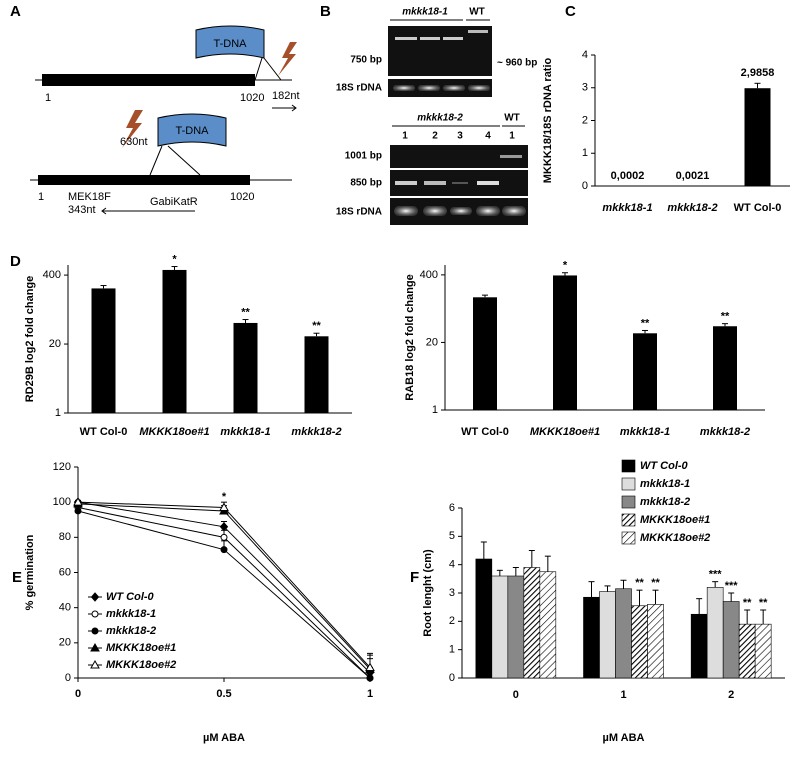 Image resolution: width=800 pixels, height=758 pixels. Describe the element at coordinates (585, 88) in the screenshot. I see `y-tick-label: 3` at that location.